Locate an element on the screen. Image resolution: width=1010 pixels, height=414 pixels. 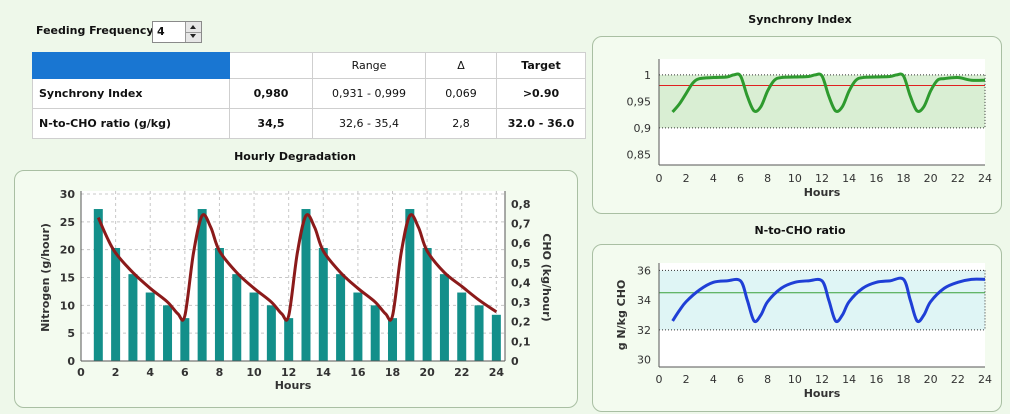
feeding-frequency-value: 4 is located at coordinates (161, 31).